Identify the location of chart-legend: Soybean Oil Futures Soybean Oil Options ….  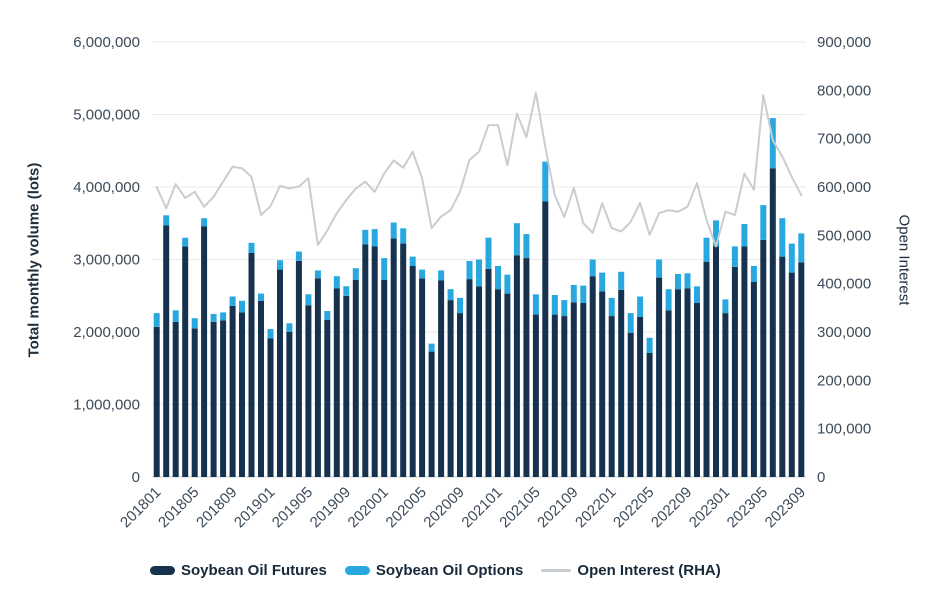
(435, 570).